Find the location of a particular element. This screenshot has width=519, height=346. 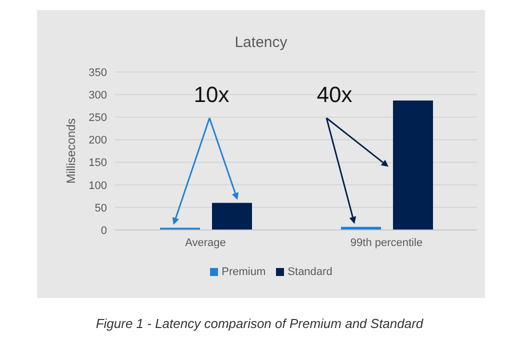

y-tick-label: 200 is located at coordinates (97, 140).